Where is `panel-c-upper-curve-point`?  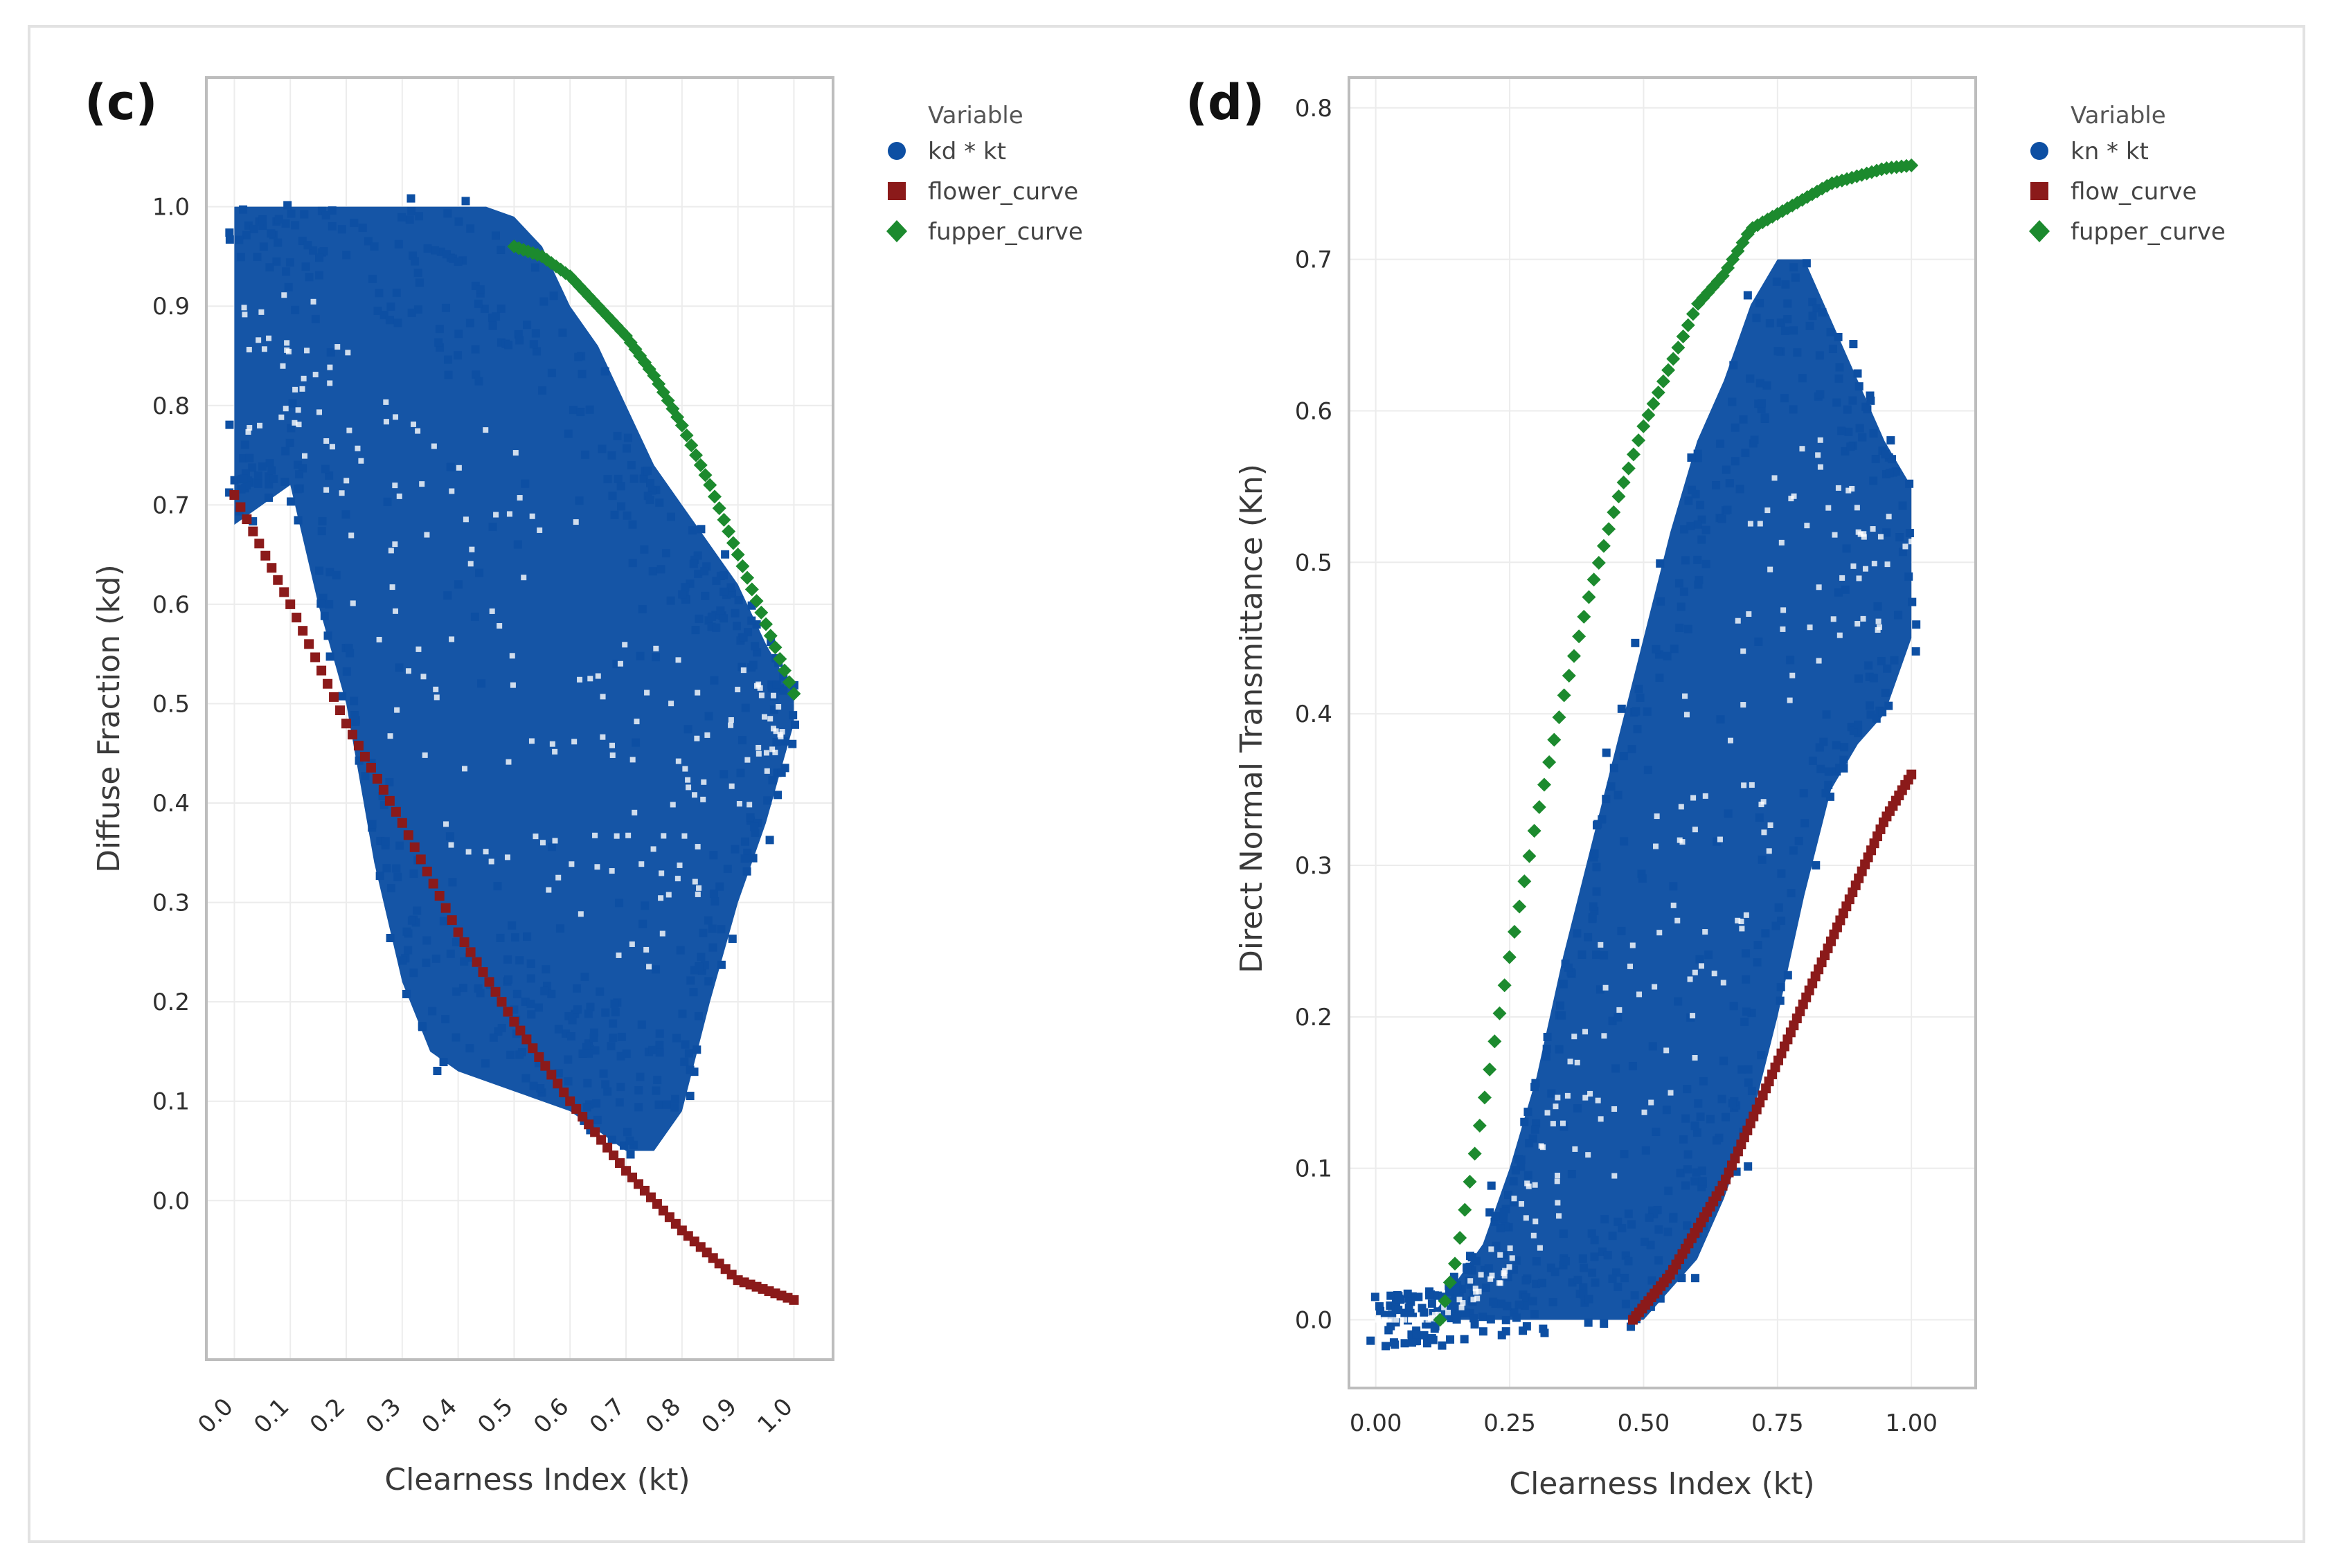 panel-c-upper-curve-point is located at coordinates (729, 531).